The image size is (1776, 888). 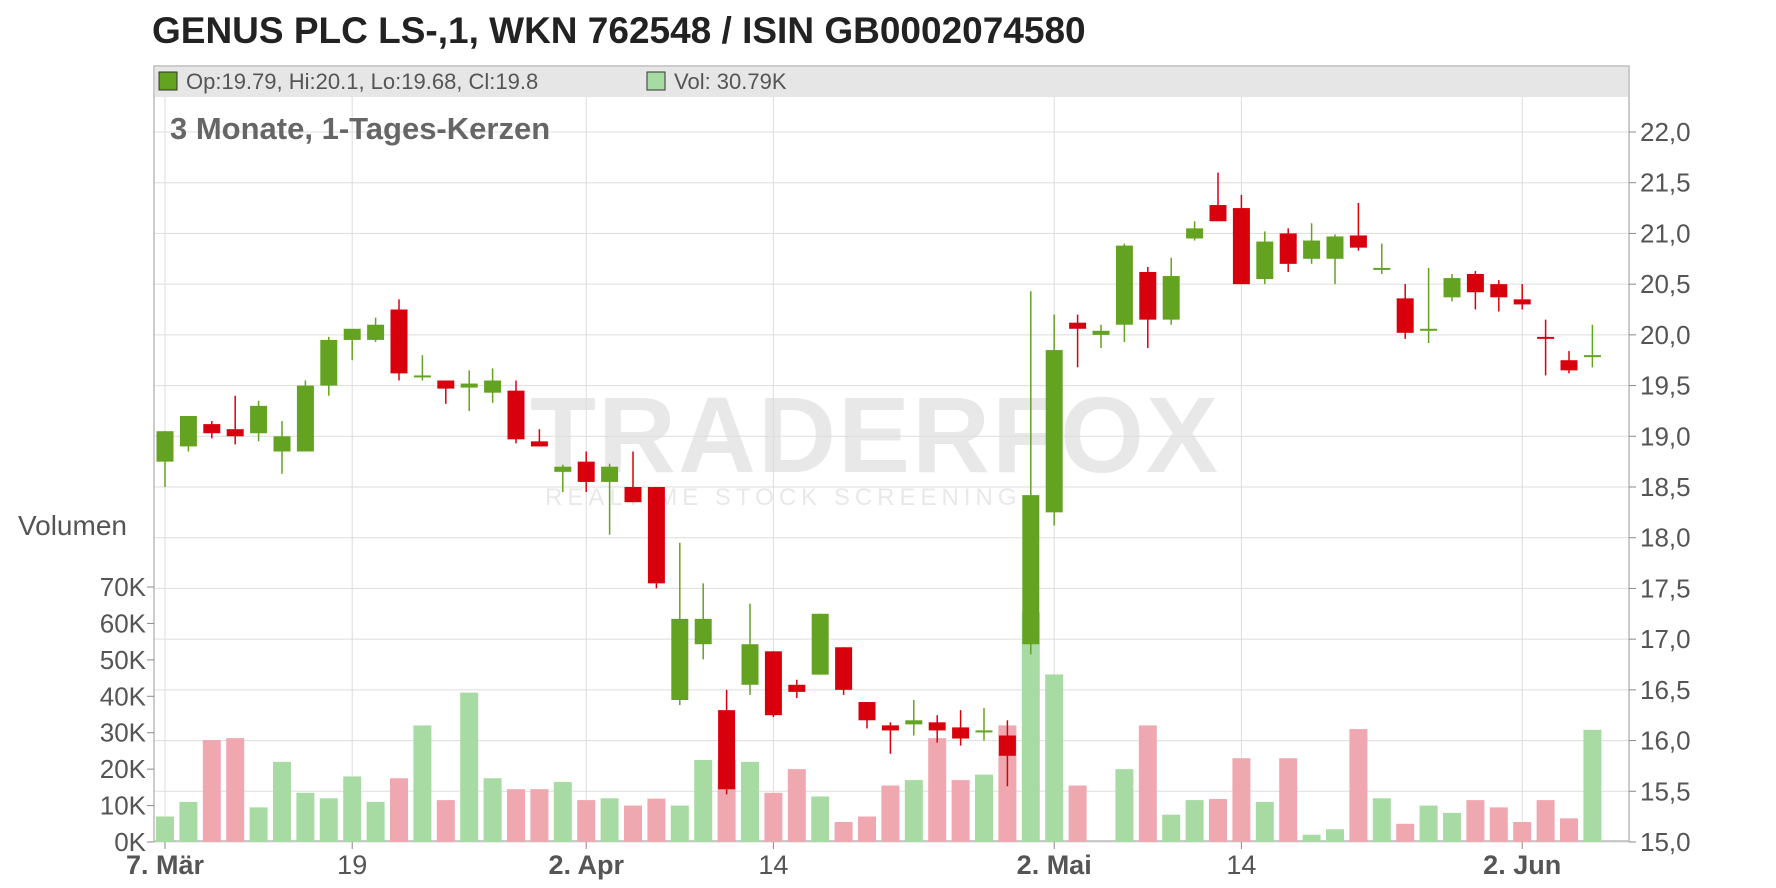 What do you see at coordinates (1665, 588) in the screenshot?
I see `price-tick-label: 17,5` at bounding box center [1665, 588].